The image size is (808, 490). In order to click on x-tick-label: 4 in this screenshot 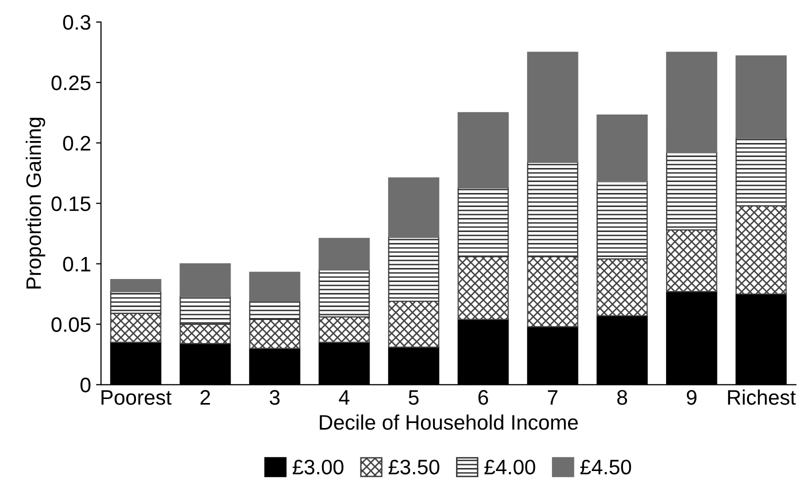, I will do `click(344, 397)`.